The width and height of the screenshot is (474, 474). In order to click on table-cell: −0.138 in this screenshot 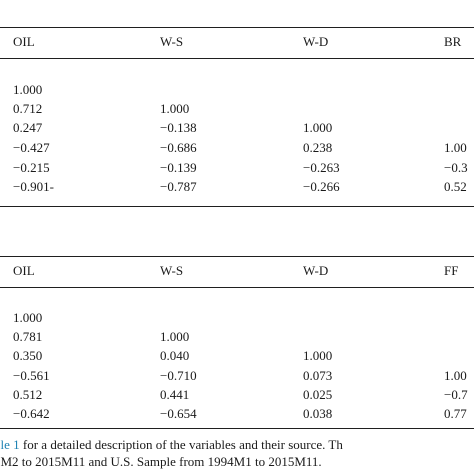, I will do `click(178, 127)`.